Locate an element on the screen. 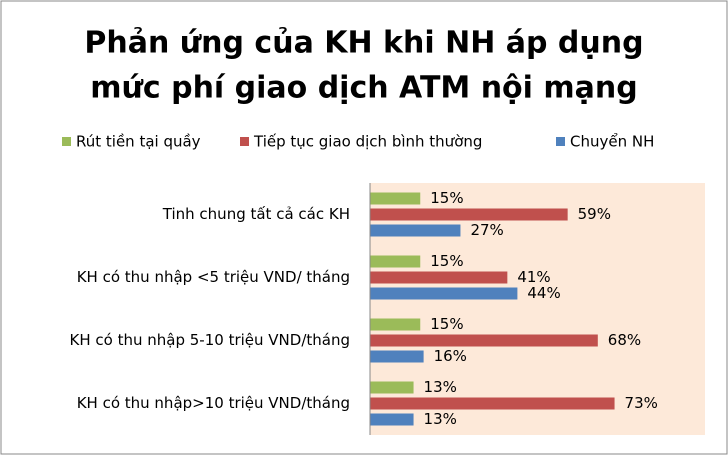  legend-label: Tiếp tục giao dịch bình thường is located at coordinates (367, 142).